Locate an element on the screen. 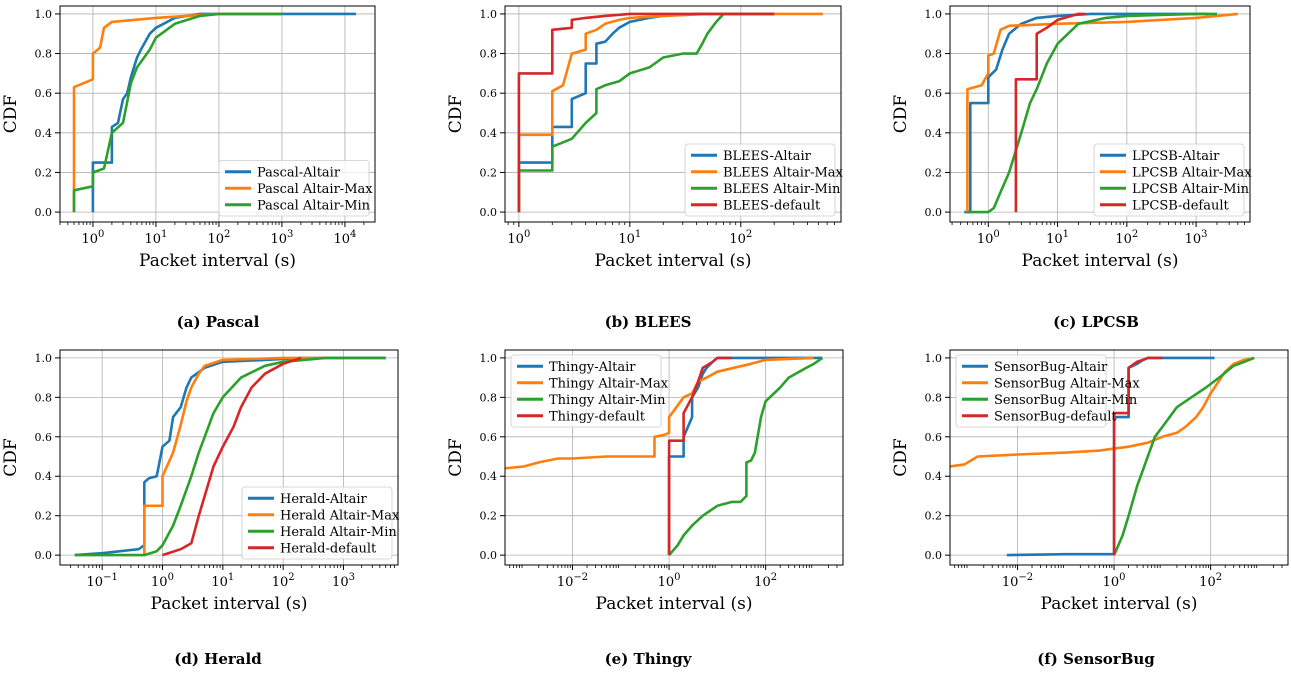 Image resolution: width=1291 pixels, height=676 pixels. legend-label: Pascal Altair-Min is located at coordinates (314, 205).